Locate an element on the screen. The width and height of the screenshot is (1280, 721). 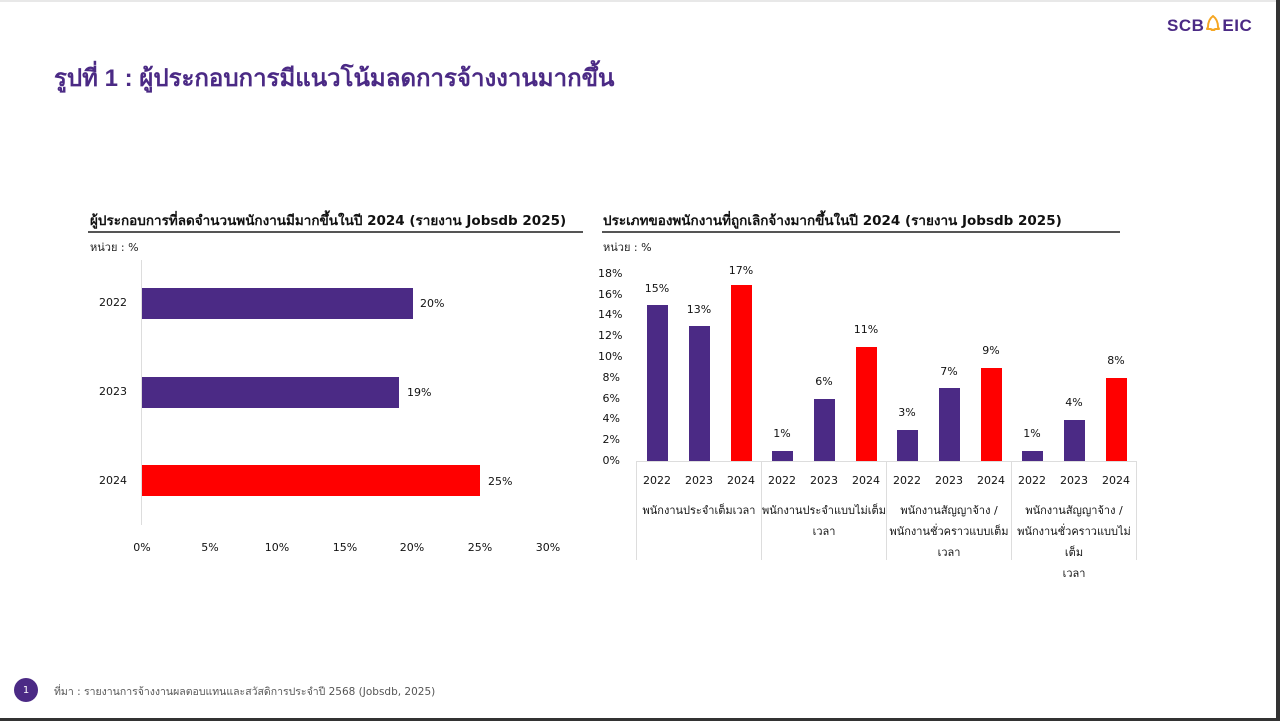
group-label-line: พนักงานชั่วคราวแบบเต็ม is located at coordinates (949, 531).